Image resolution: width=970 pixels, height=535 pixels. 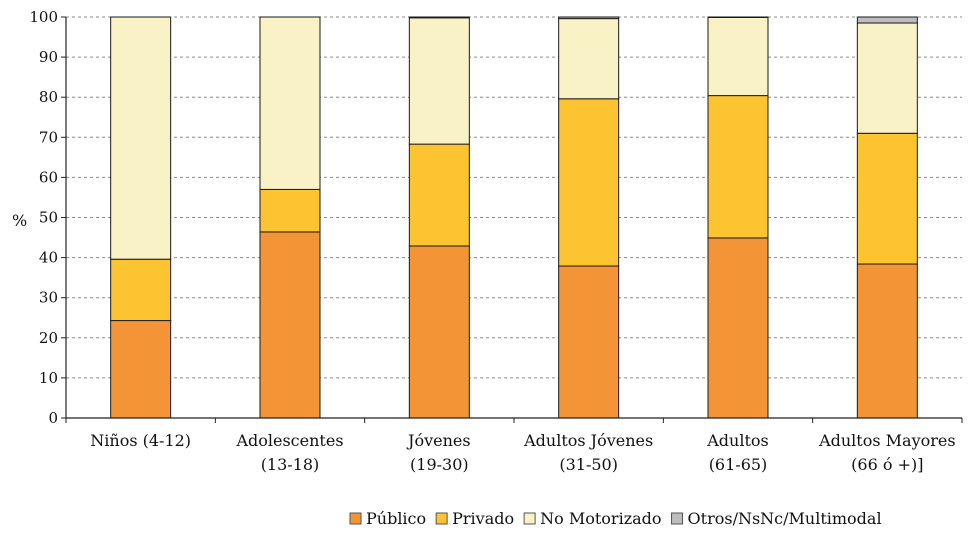 What do you see at coordinates (19, 220) in the screenshot?
I see `y-axis-label: %` at bounding box center [19, 220].